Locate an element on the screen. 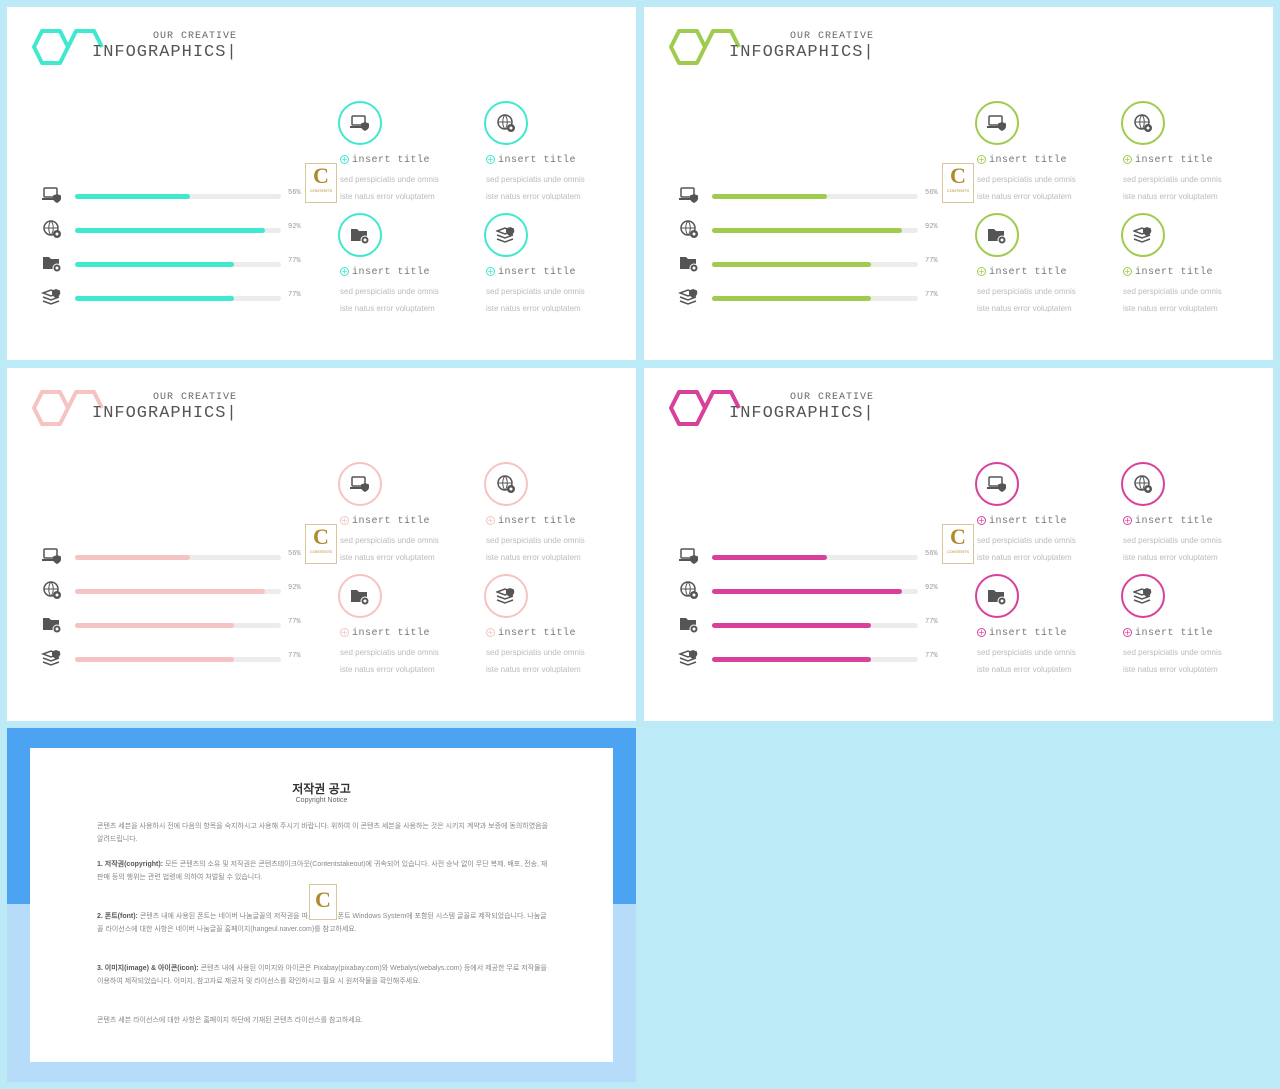 The image size is (1280, 1089). slide-subtitle: OUR CREATIVE is located at coordinates (832, 36).